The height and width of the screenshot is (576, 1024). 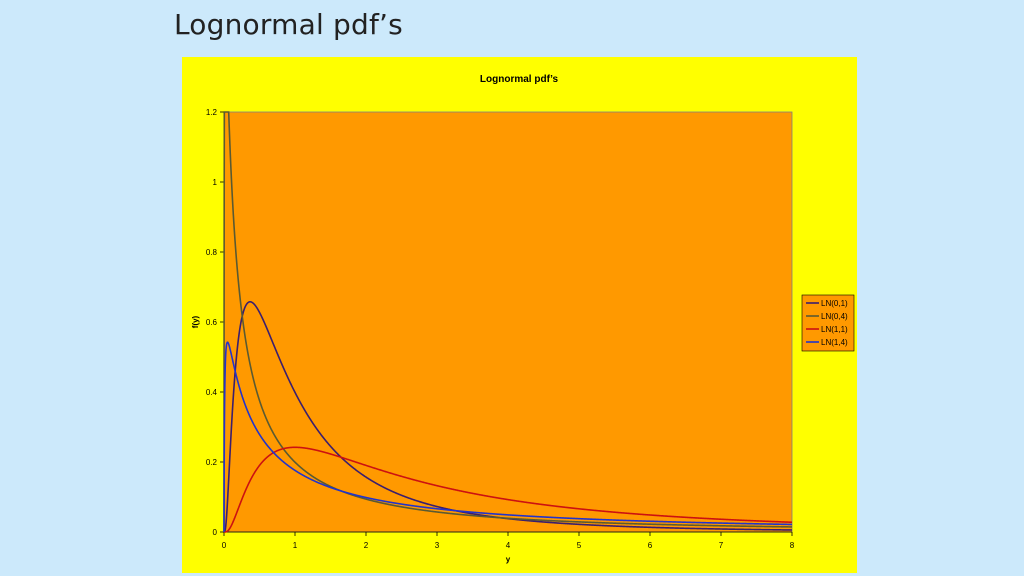 What do you see at coordinates (792, 545) in the screenshot?
I see `x-tick-label: 8` at bounding box center [792, 545].